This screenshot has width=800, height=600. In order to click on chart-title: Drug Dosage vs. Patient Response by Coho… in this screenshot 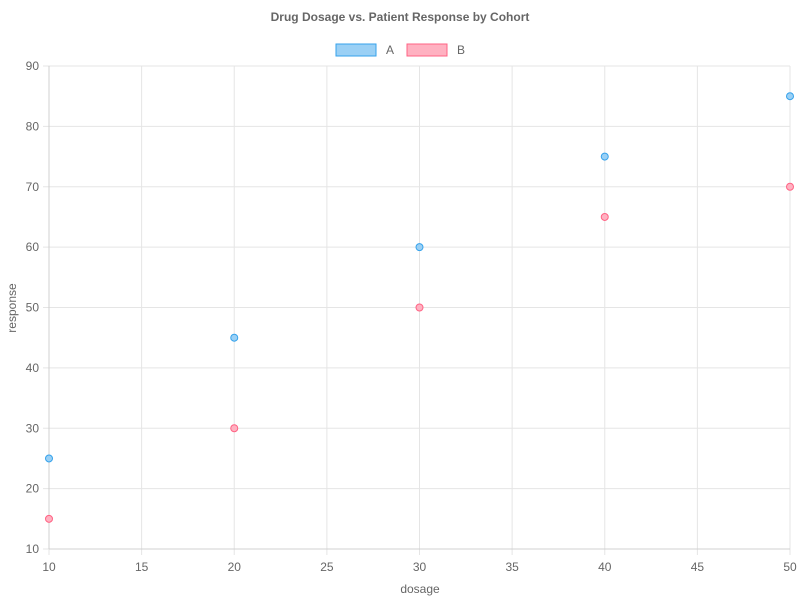, I will do `click(400, 17)`.